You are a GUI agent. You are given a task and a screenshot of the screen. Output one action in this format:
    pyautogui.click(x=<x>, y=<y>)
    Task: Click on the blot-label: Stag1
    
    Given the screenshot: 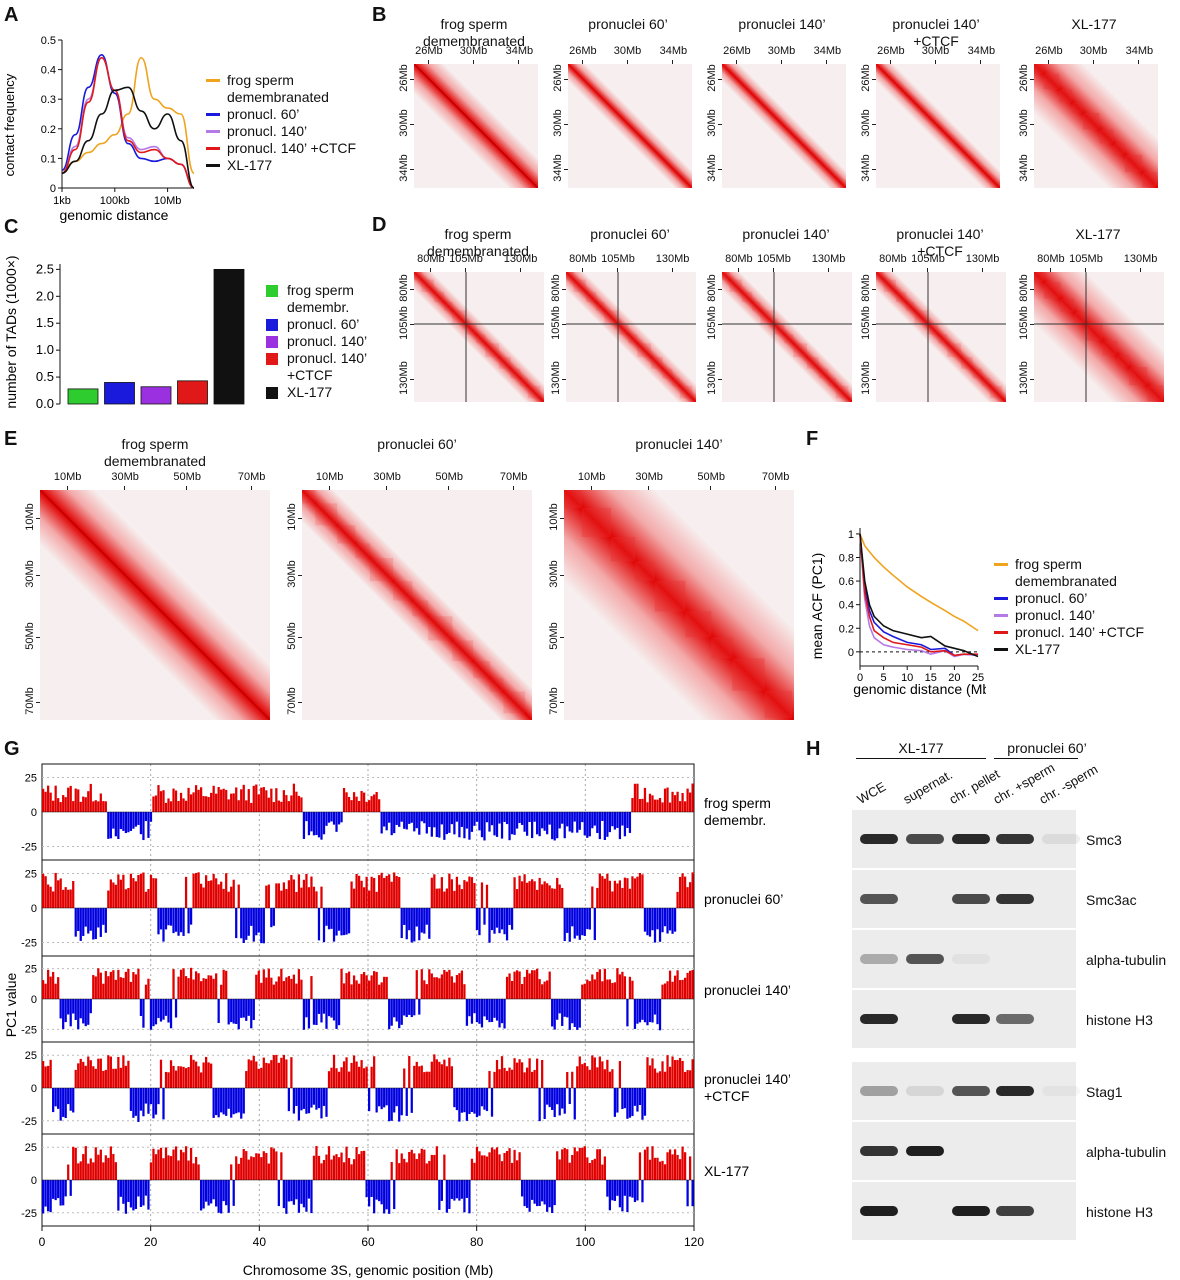 What is the action you would take?
    pyautogui.click(x=1104, y=1092)
    